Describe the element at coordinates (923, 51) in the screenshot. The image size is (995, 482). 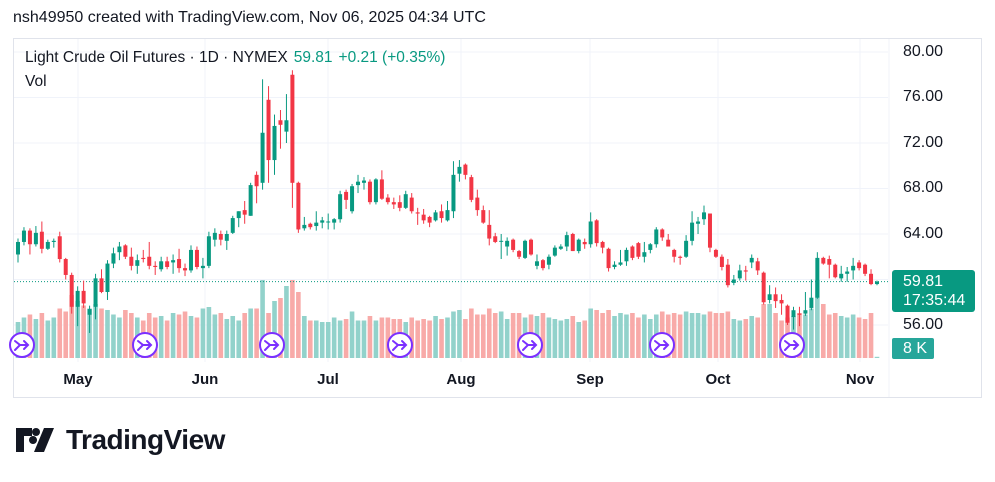
I see `price-label: 80.00` at that location.